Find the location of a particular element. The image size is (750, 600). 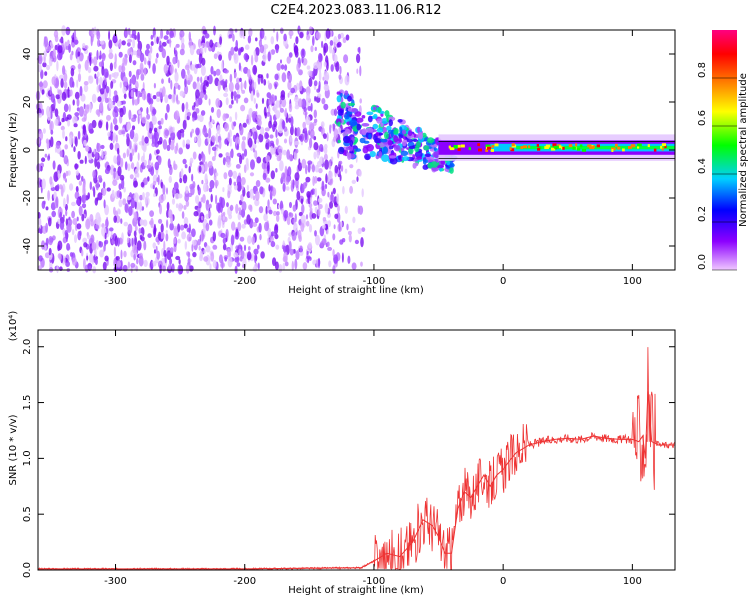

colorbar-gradient is located at coordinates (724, 150).